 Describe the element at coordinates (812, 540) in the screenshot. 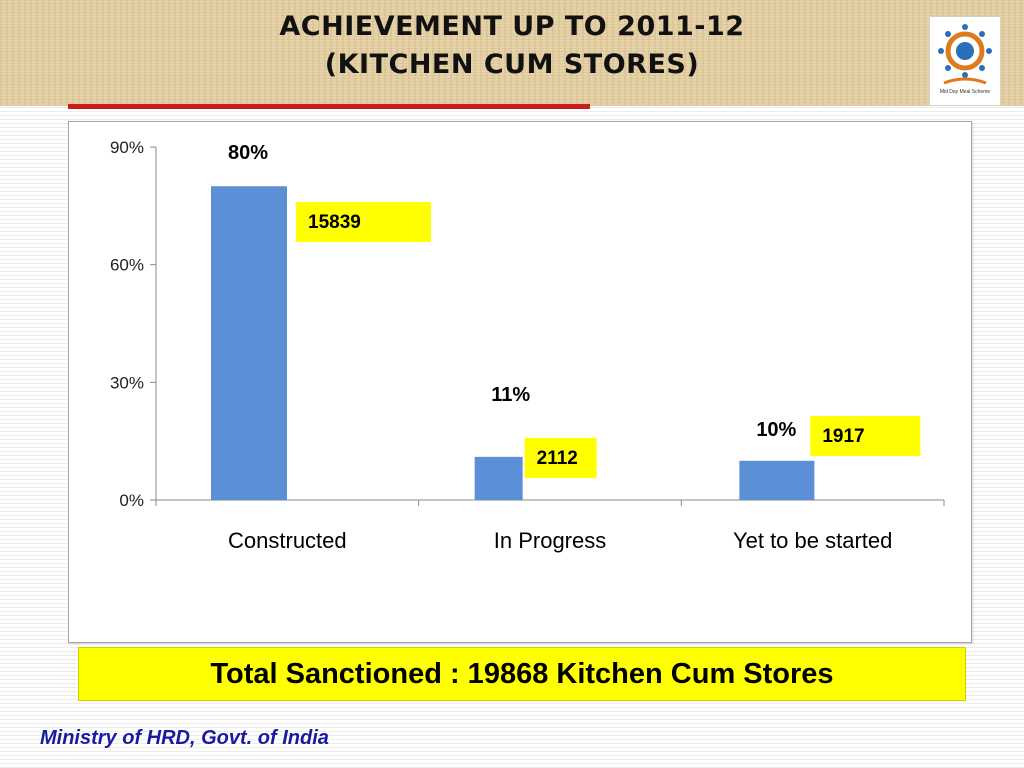

I see `x-tick-label: Yet to be started` at that location.